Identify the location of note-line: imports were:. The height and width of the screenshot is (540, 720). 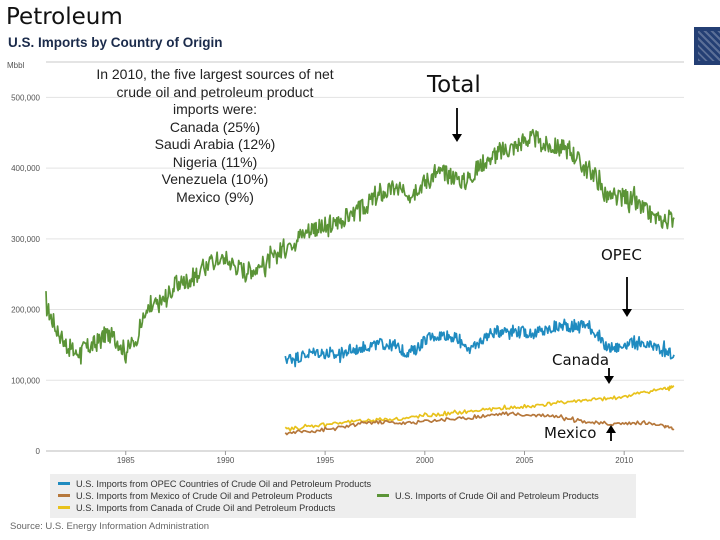
(215, 109).